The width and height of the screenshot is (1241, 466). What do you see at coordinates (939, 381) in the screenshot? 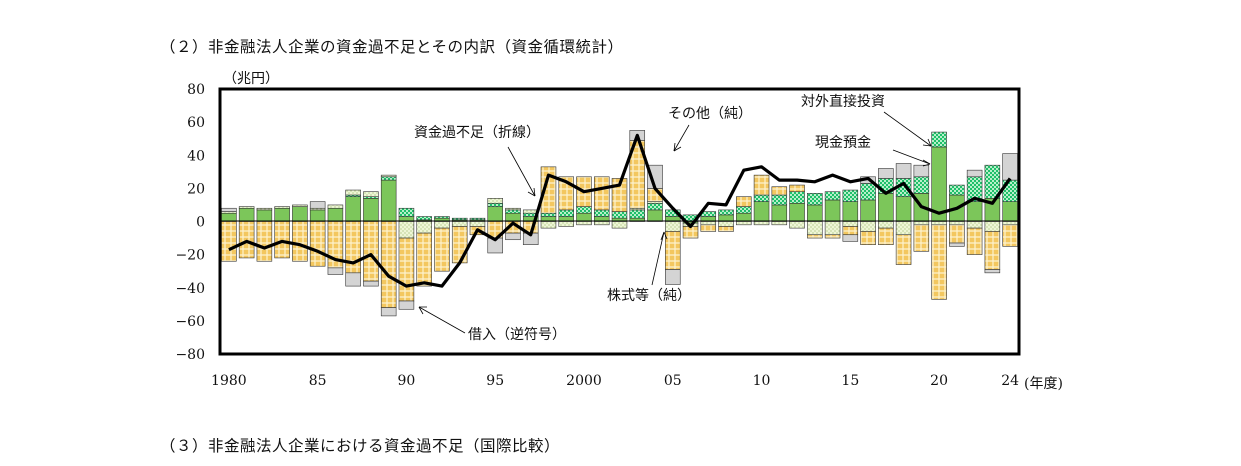
I see `x-tick-label: 20` at bounding box center [939, 381].